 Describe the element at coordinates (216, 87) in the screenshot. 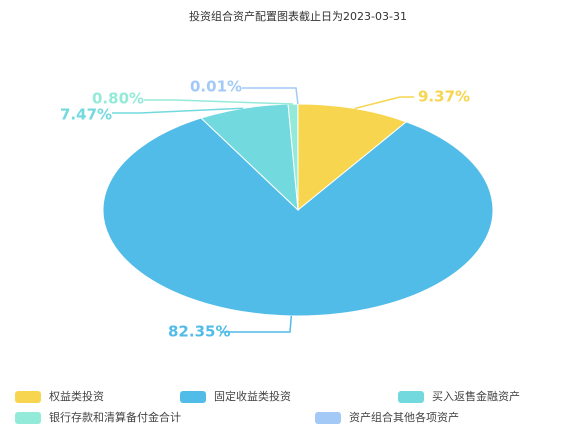

I see `data-label: 0.01%` at that location.